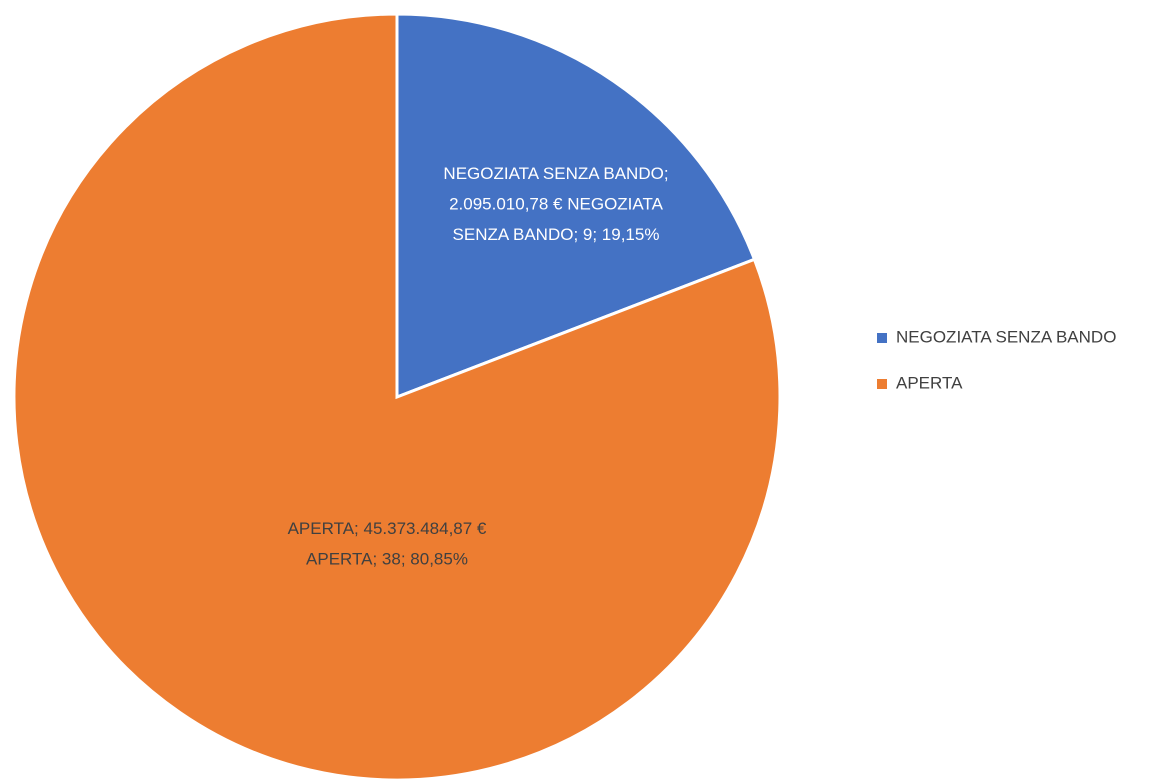 The image size is (1174, 781). Describe the element at coordinates (556, 234) in the screenshot. I see `data-label: SENZA BANDO; 9; 19,15%` at that location.